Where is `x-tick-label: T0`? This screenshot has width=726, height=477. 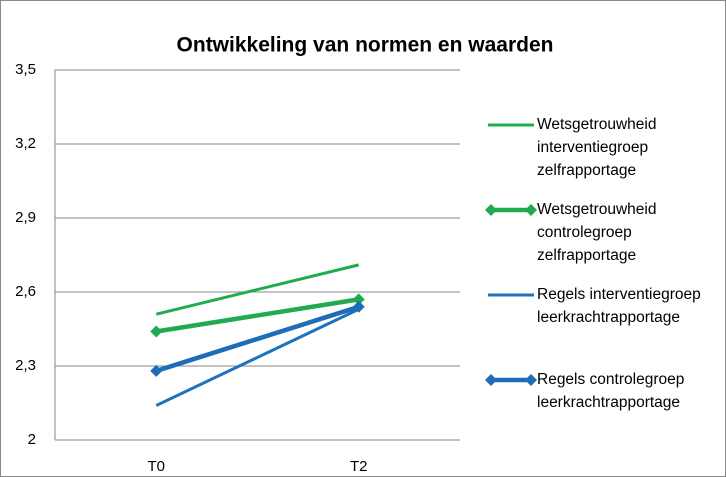 x-tick-label: T0 is located at coordinates (156, 466).